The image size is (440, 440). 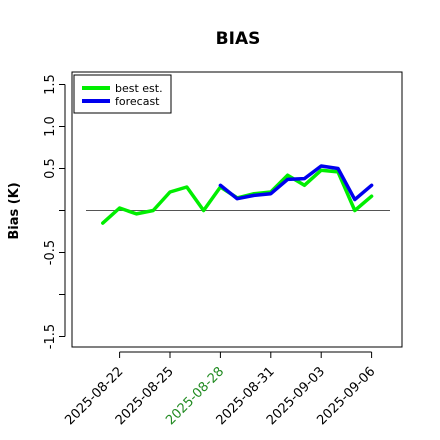 I want to click on y-tick-label: -1.5, so click(x=50, y=336).